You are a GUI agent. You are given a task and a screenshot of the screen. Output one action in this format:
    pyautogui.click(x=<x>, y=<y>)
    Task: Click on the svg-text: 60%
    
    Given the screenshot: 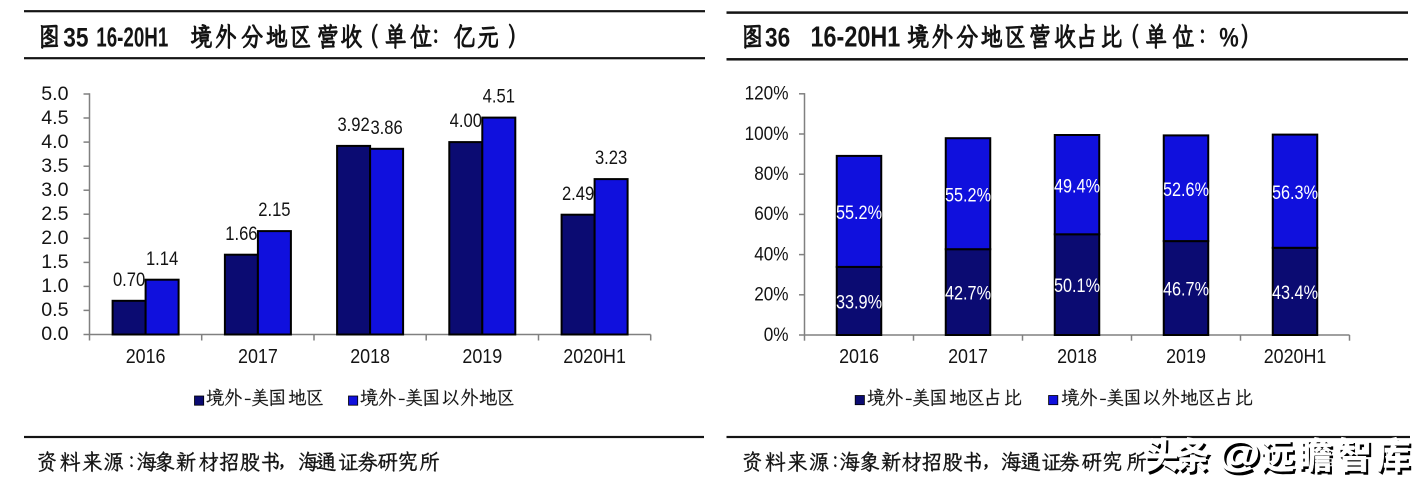 What is the action you would take?
    pyautogui.click(x=771, y=214)
    